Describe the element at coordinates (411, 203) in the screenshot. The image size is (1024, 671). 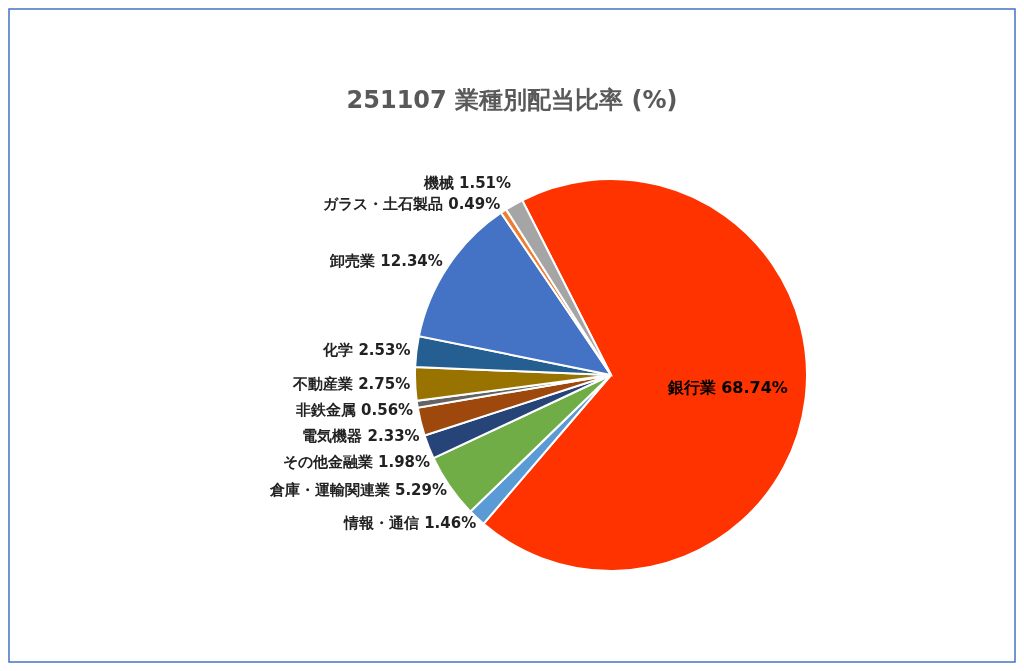
I see `slice-label: ガラス・土石製品 0.49%` at that location.